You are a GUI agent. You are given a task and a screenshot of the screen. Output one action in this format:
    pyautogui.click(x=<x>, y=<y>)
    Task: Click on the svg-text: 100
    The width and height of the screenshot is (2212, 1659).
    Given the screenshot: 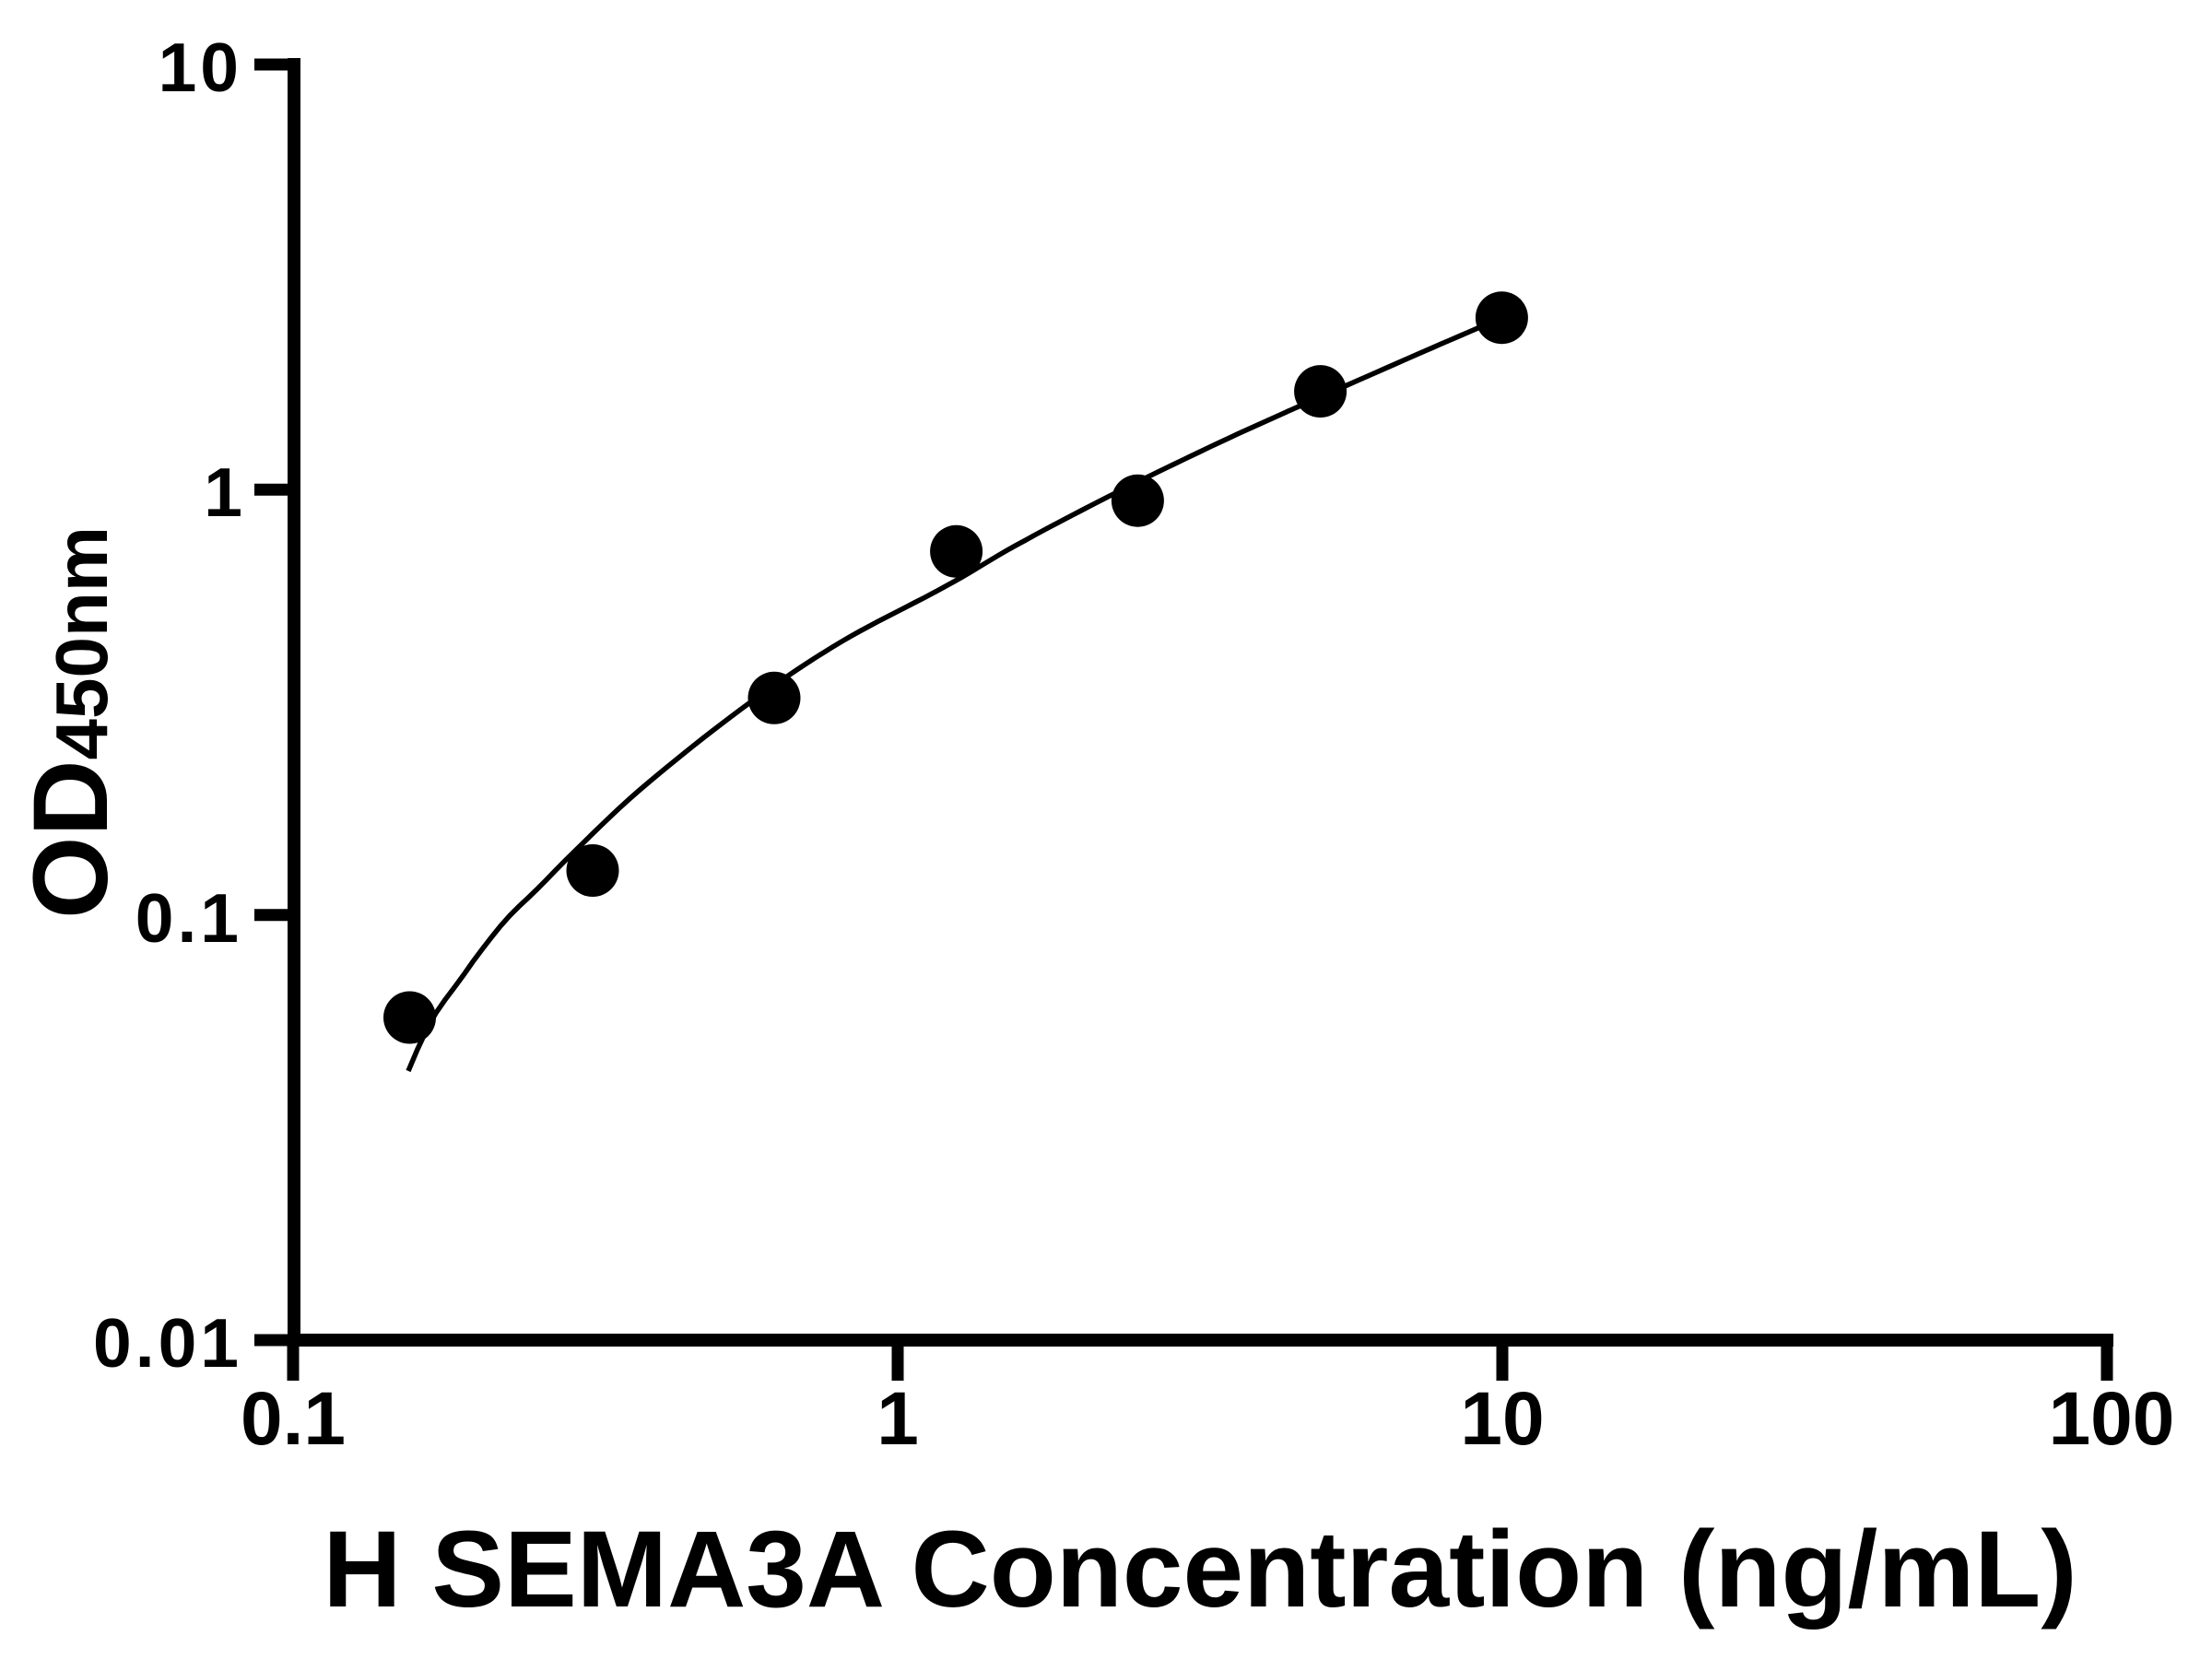 What is the action you would take?
    pyautogui.click(x=2112, y=1419)
    